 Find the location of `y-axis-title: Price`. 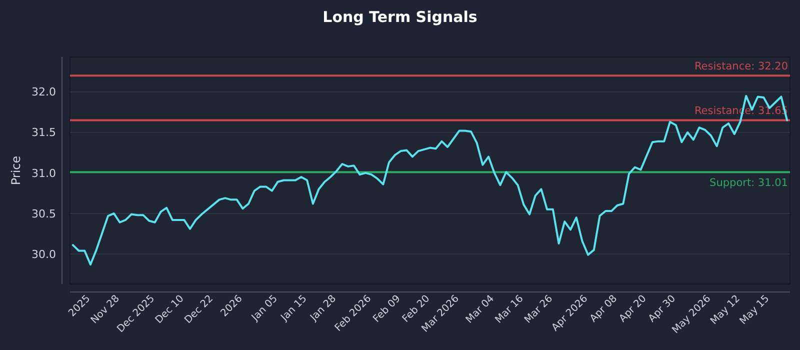

y-axis-title: Price is located at coordinates (16, 171).